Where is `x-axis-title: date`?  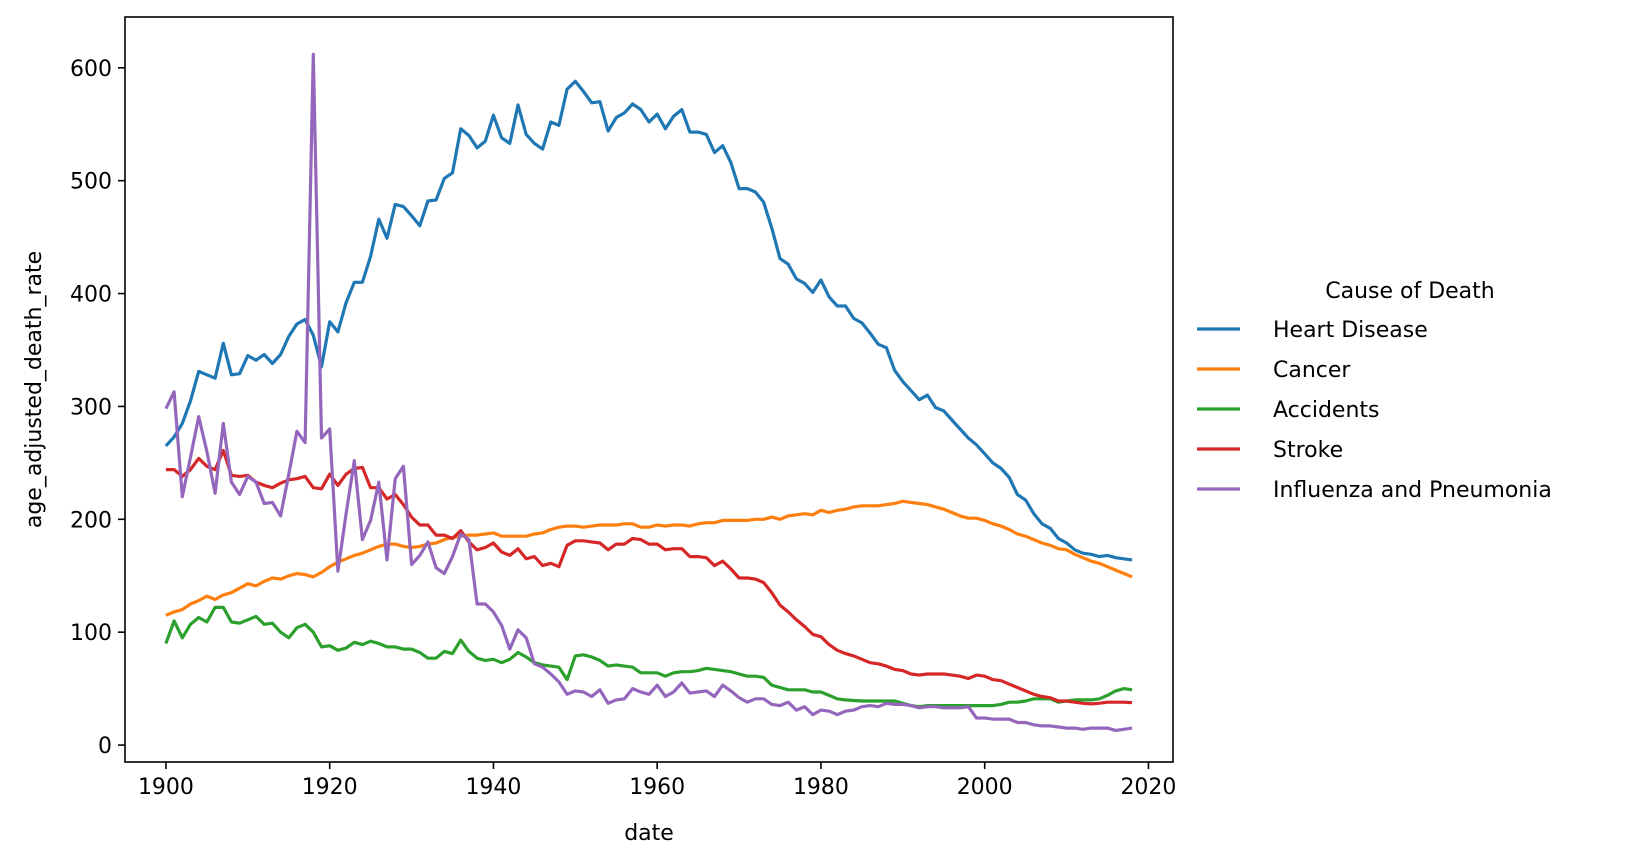
x-axis-title: date is located at coordinates (649, 833).